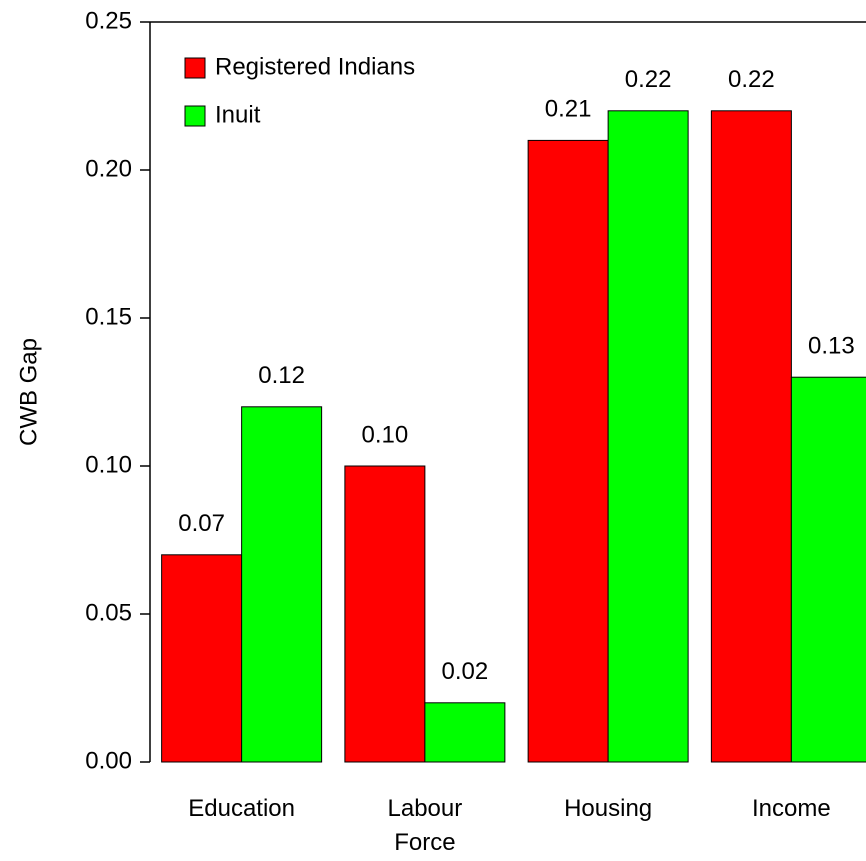 Image resolution: width=866 pixels, height=861 pixels. What do you see at coordinates (315, 66) in the screenshot?
I see `legend-label: Registered Indians` at bounding box center [315, 66].